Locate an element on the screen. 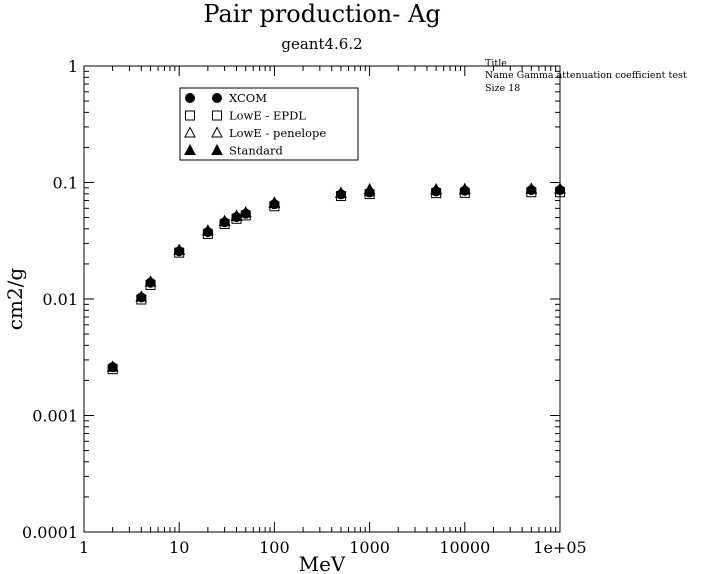  legend-label: LowE - penelope is located at coordinates (277, 133).